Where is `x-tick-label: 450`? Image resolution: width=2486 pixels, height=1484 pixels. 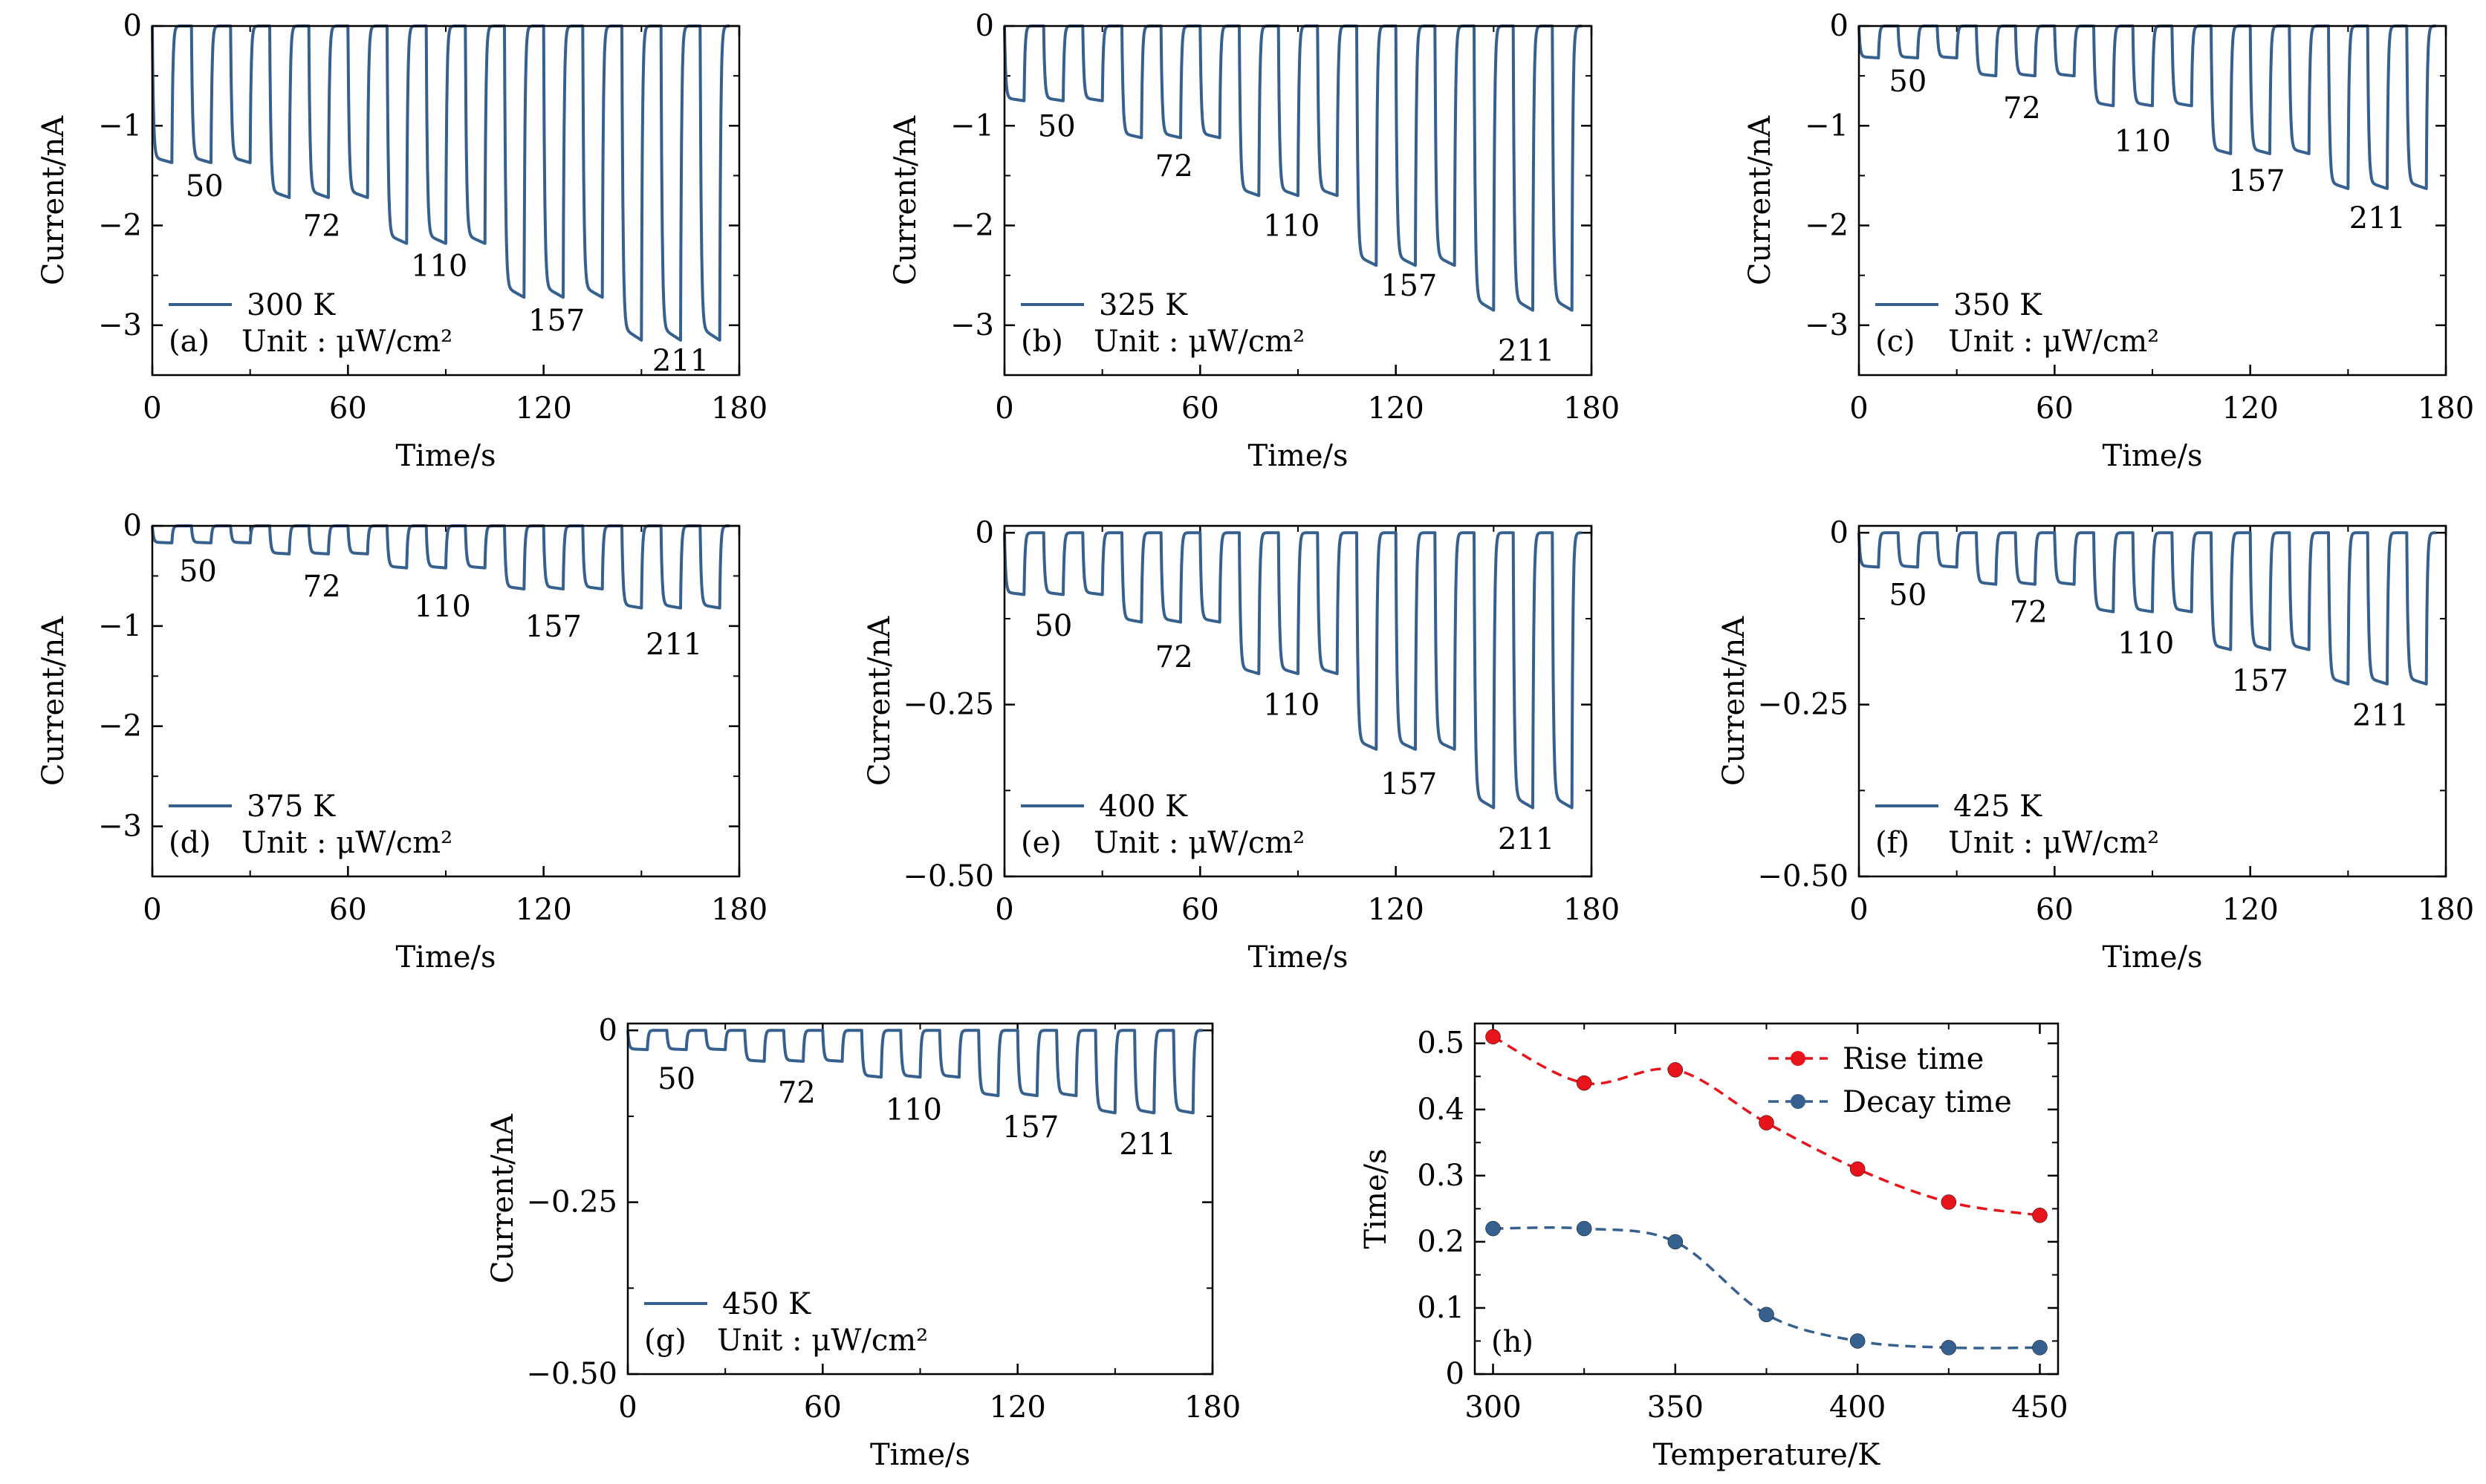 x-tick-label: 450 is located at coordinates (2040, 1407).